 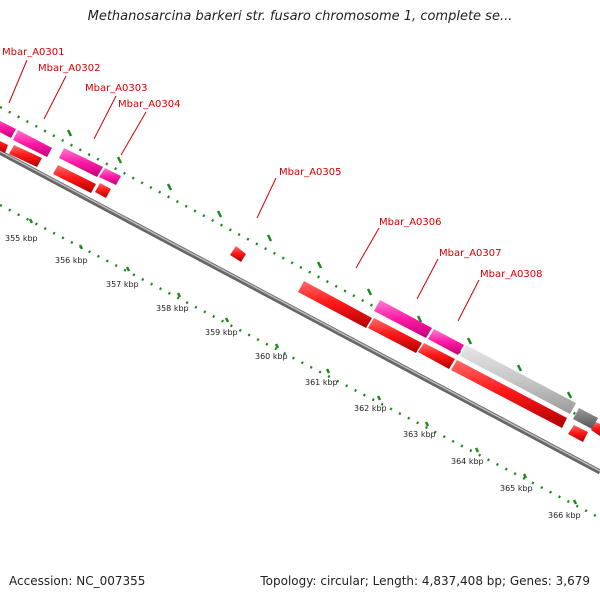 I want to click on tick-label-359: 359 kbp, so click(x=221, y=332).